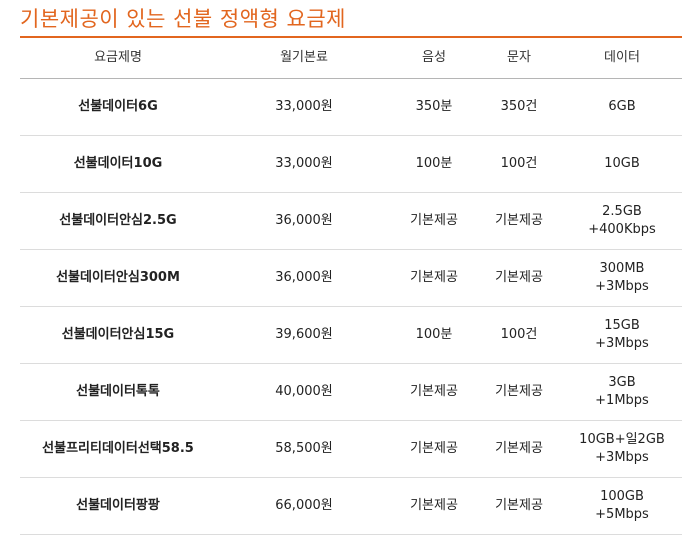 This screenshot has width=682, height=538. What do you see at coordinates (118, 107) in the screenshot?
I see `plan-name-cell: 선불데이터6G` at bounding box center [118, 107].